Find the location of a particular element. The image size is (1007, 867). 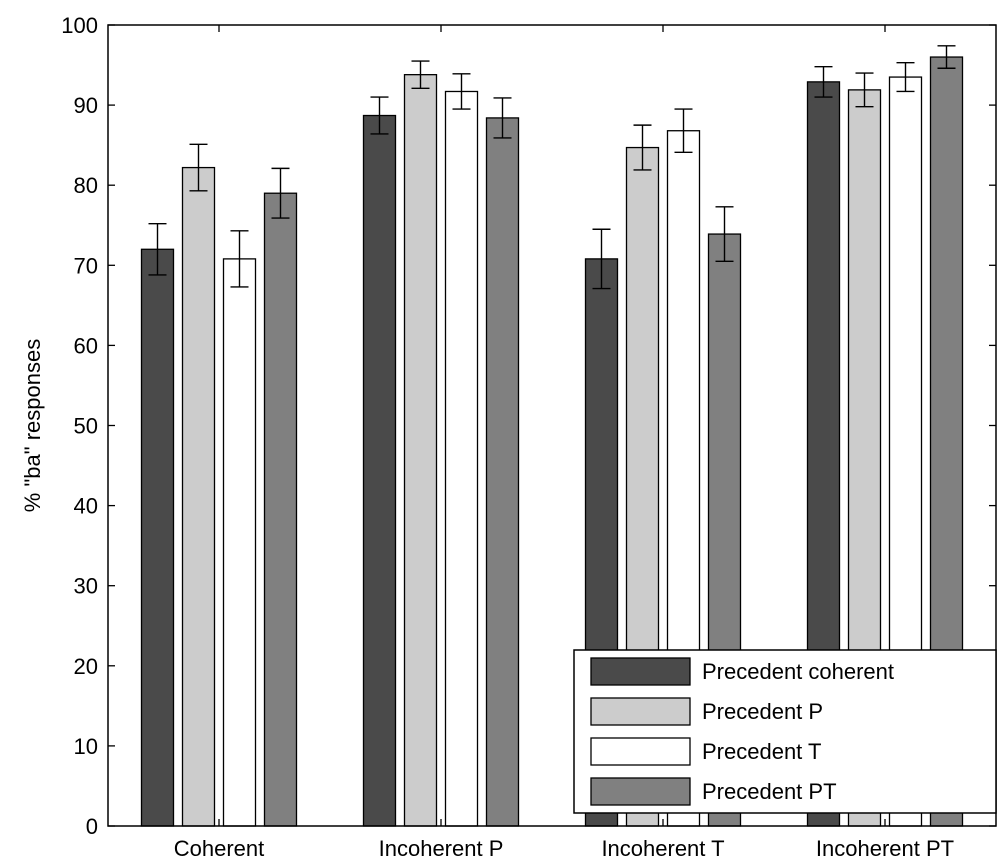

y-tick-label: 0 is located at coordinates (92, 826).